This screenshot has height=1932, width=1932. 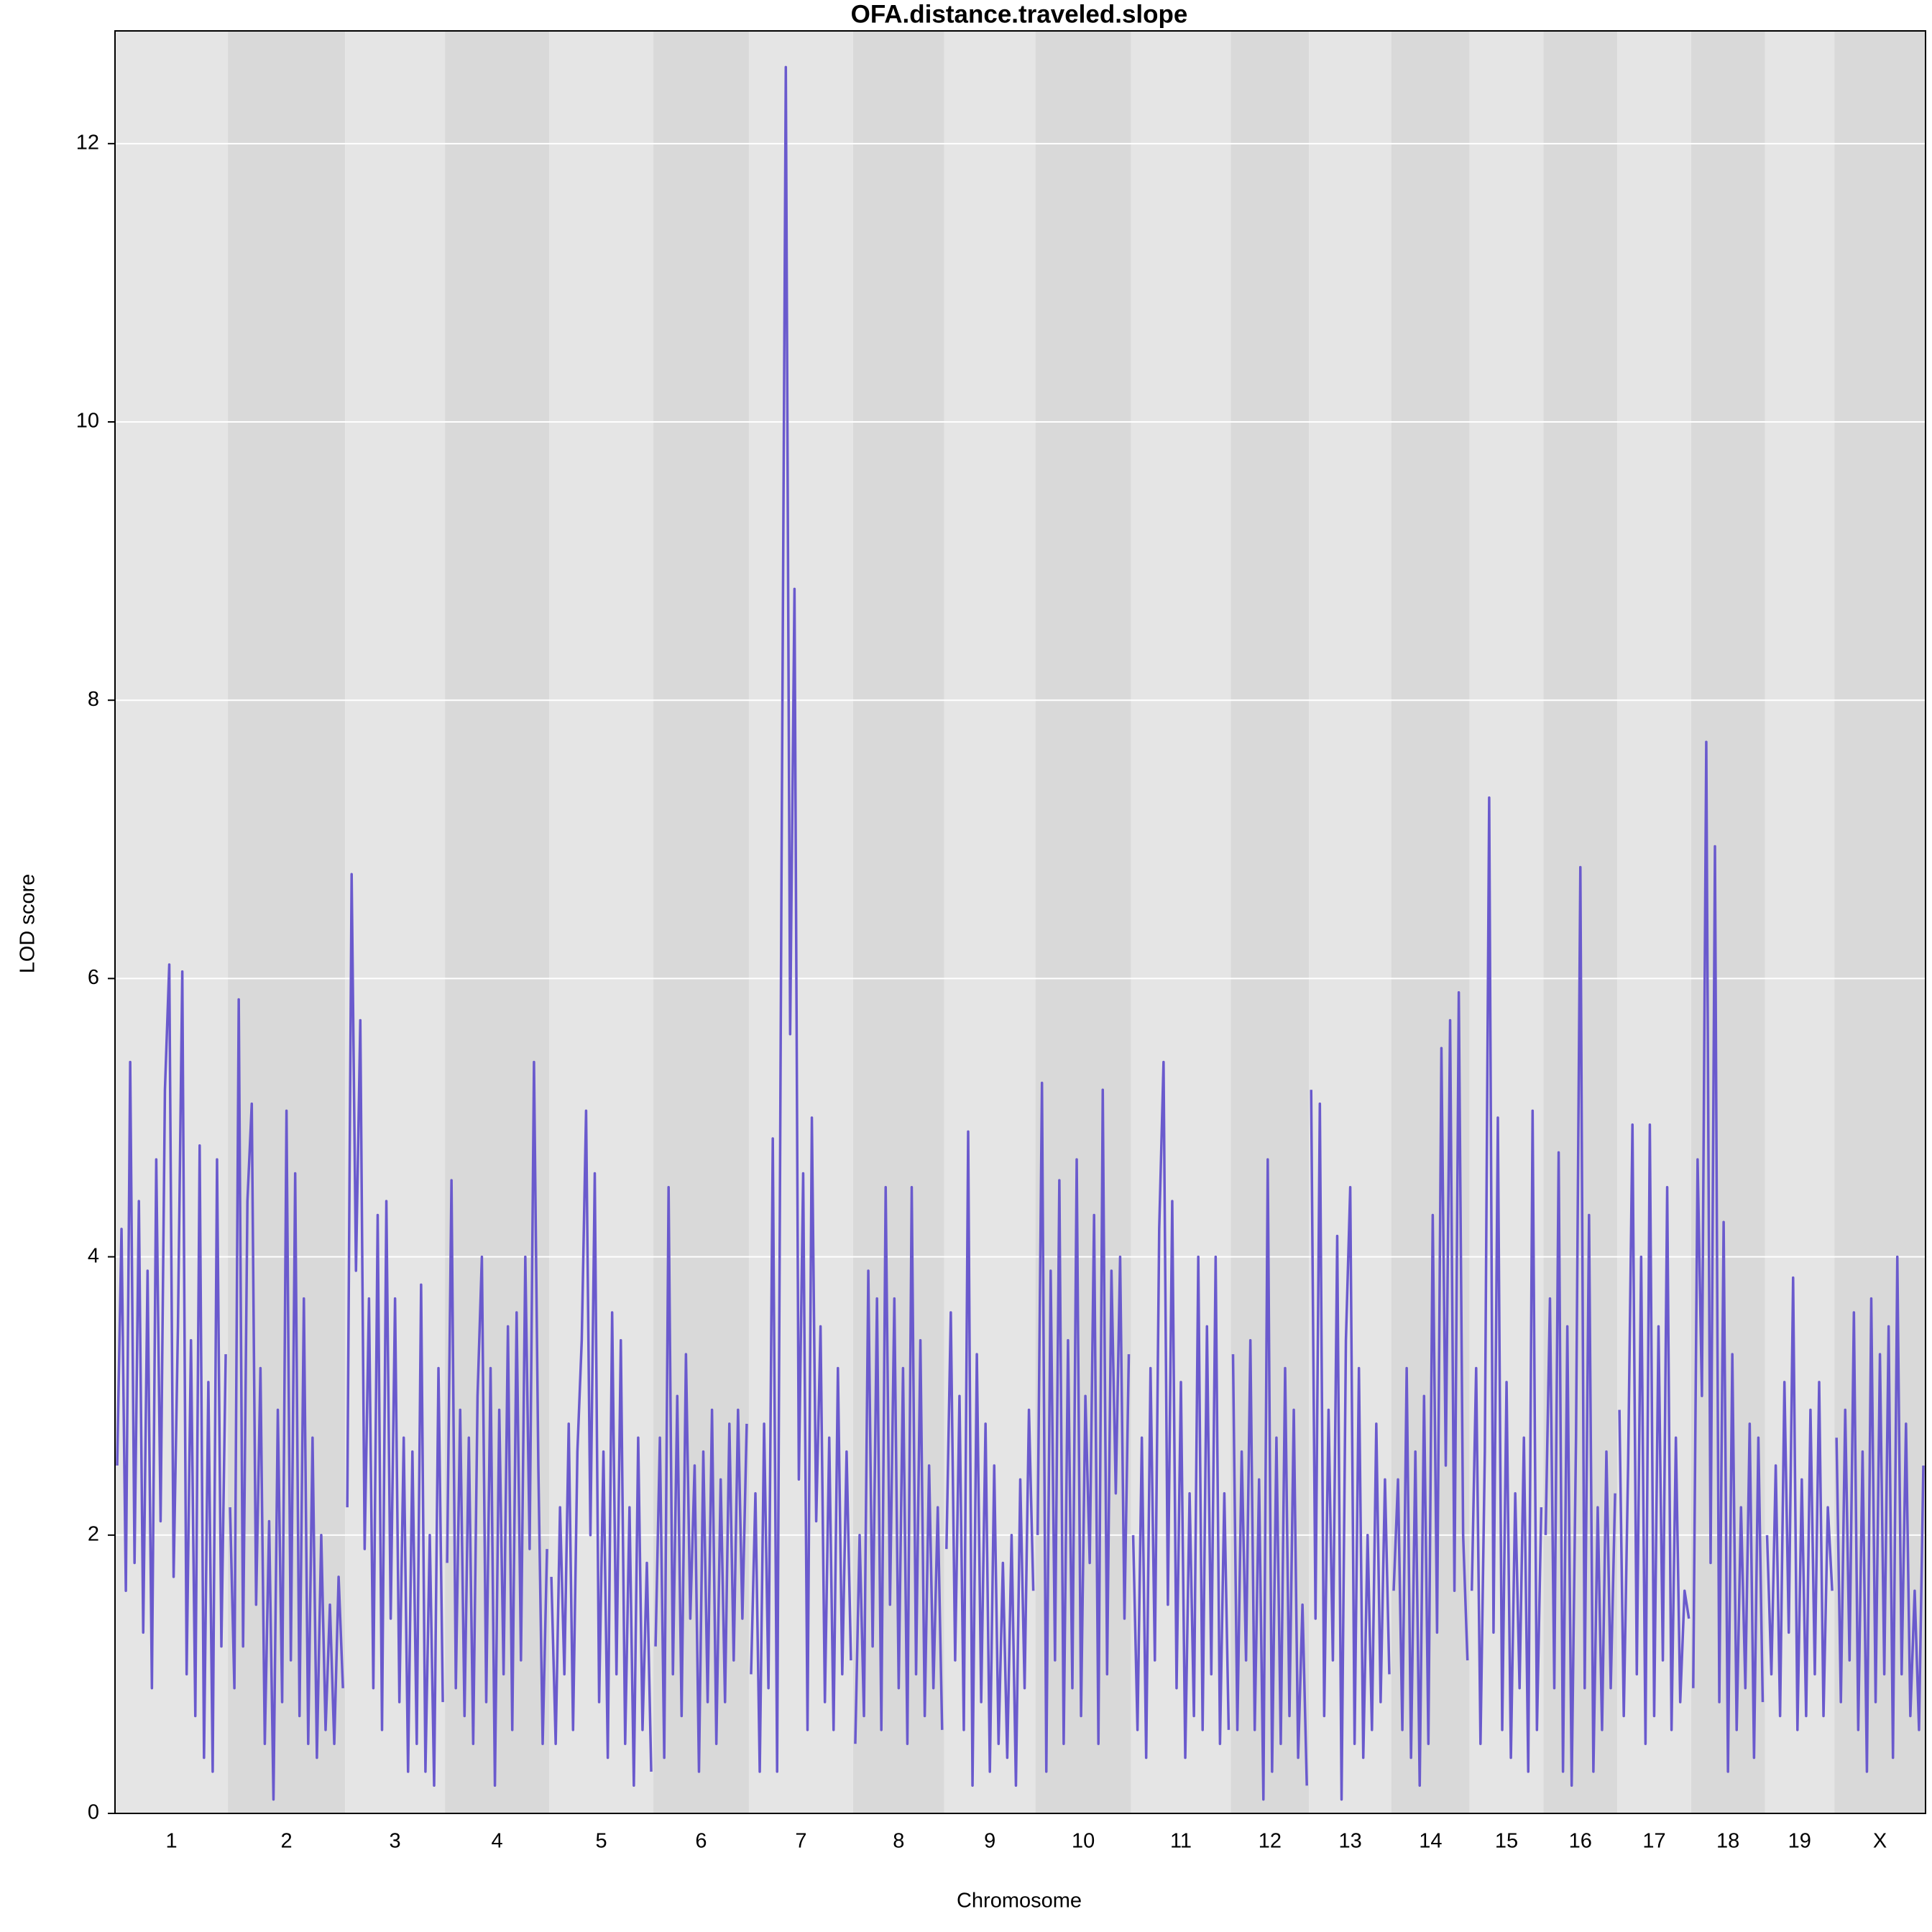 What do you see at coordinates (171, 1841) in the screenshot?
I see `x-tick-label: 1` at bounding box center [171, 1841].